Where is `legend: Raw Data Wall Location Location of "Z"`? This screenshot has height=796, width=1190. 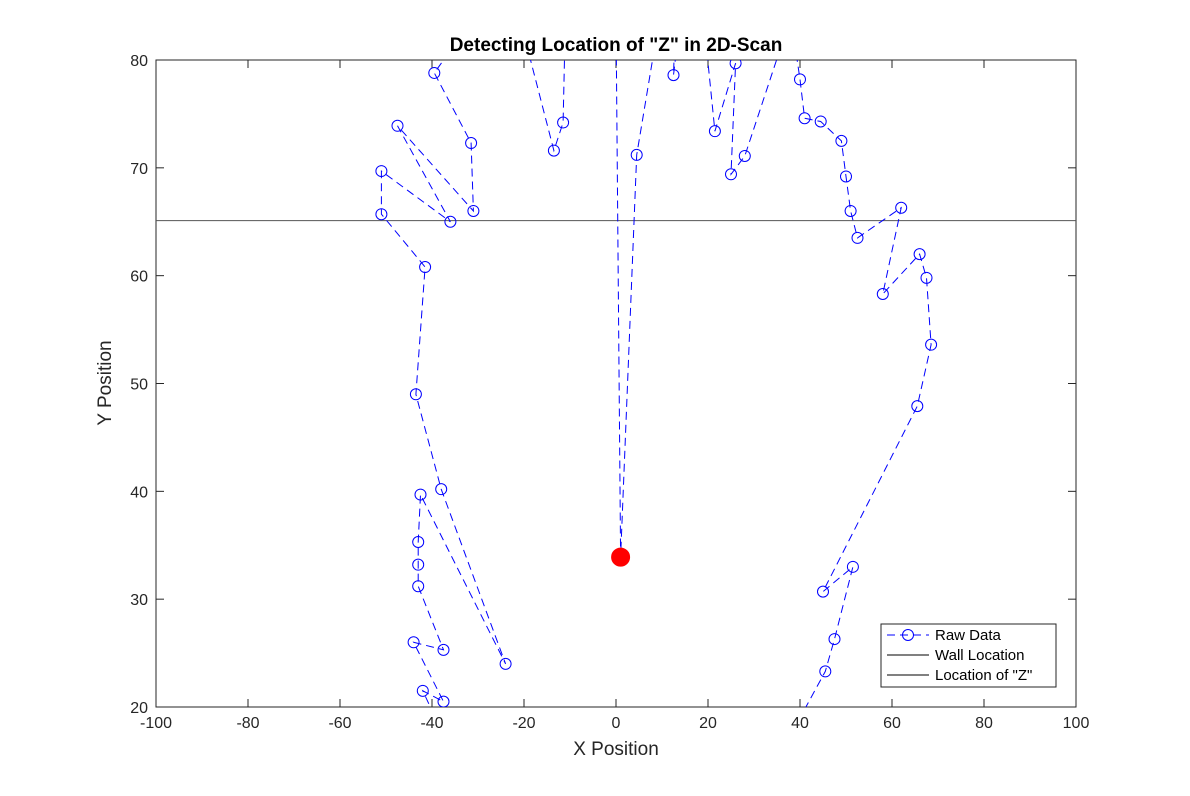
legend: Raw Data Wall Location Location of "Z" is located at coordinates (968, 655).